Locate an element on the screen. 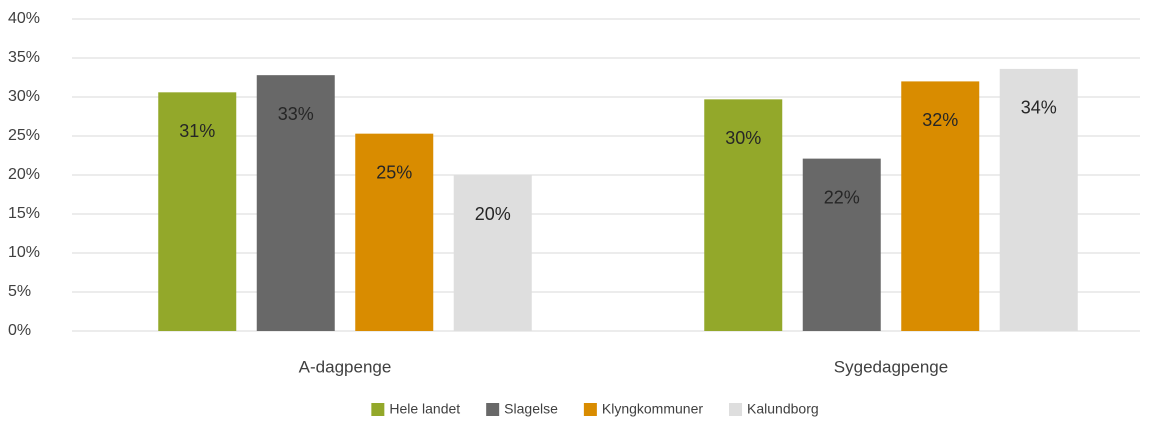  y-tick-label: 5% is located at coordinates (19, 291).